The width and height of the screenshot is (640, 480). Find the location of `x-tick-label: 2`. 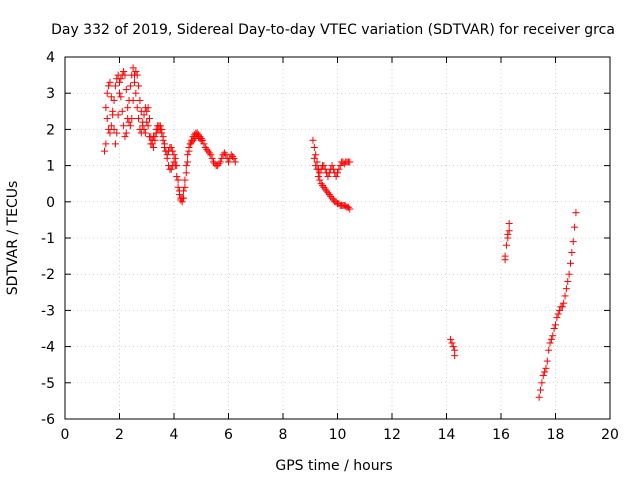

x-tick-label: 2 is located at coordinates (119, 435).